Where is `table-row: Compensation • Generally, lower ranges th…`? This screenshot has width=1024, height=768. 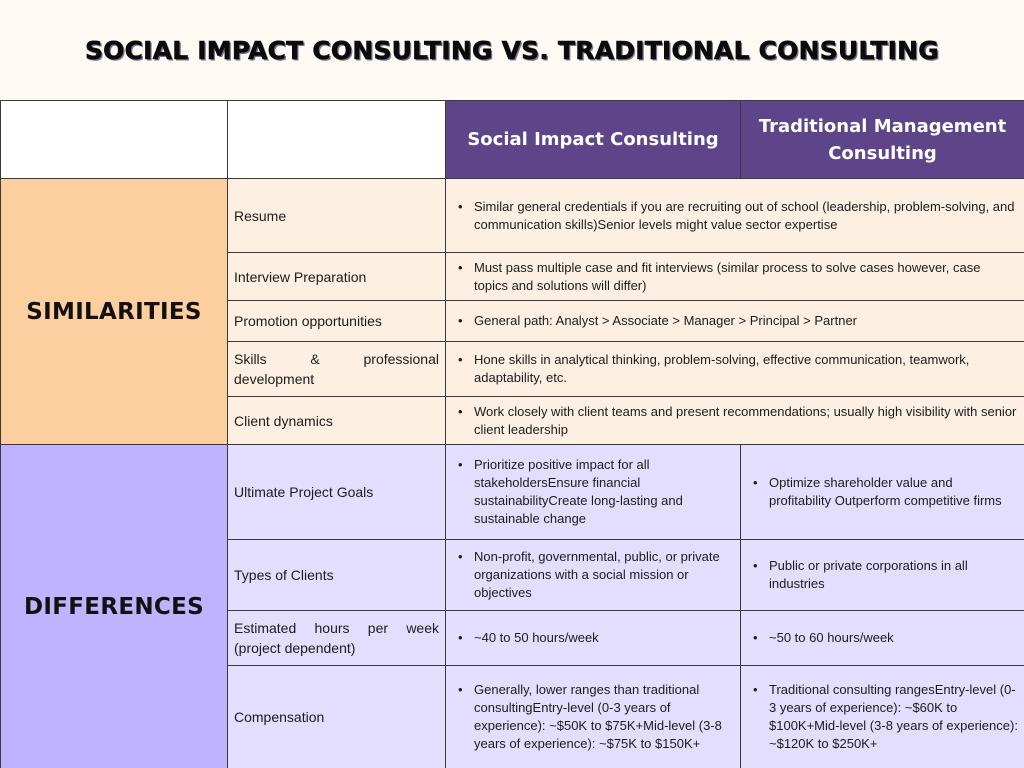
table-row: Compensation • Generally, lower ranges th… is located at coordinates (512, 716).